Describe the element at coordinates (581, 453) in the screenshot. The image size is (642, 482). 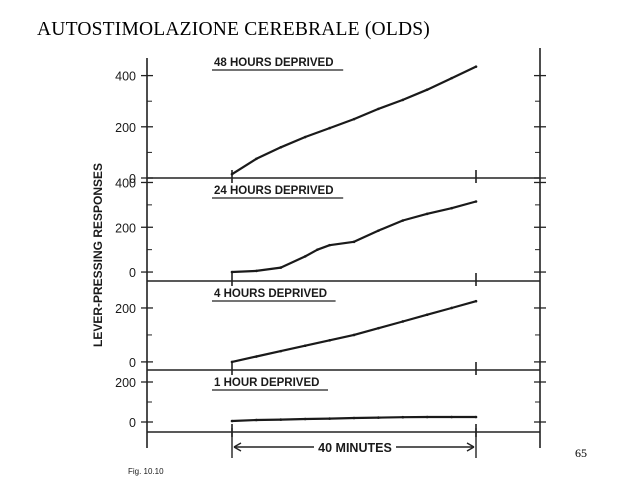
I see `page-number: 65` at that location.